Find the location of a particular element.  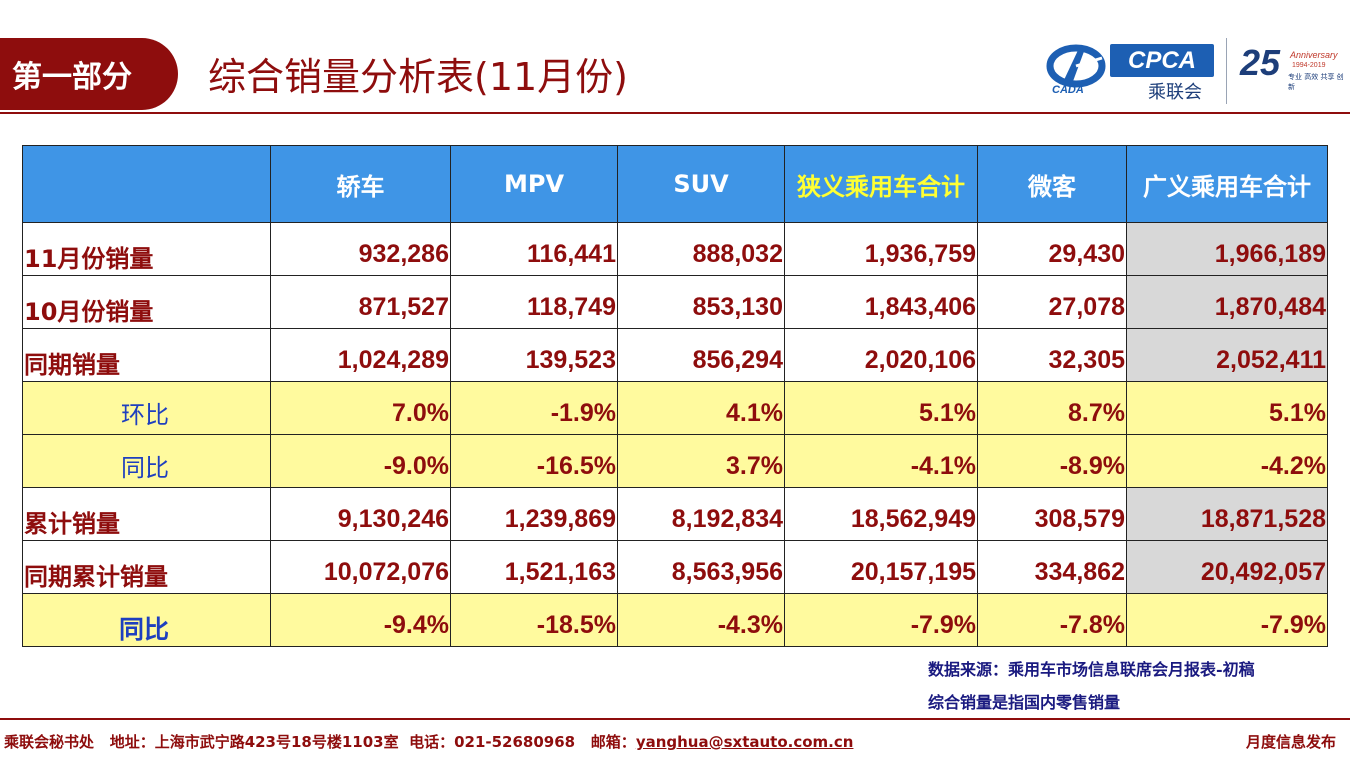

table-cell: 334,862 is located at coordinates (1052, 567).